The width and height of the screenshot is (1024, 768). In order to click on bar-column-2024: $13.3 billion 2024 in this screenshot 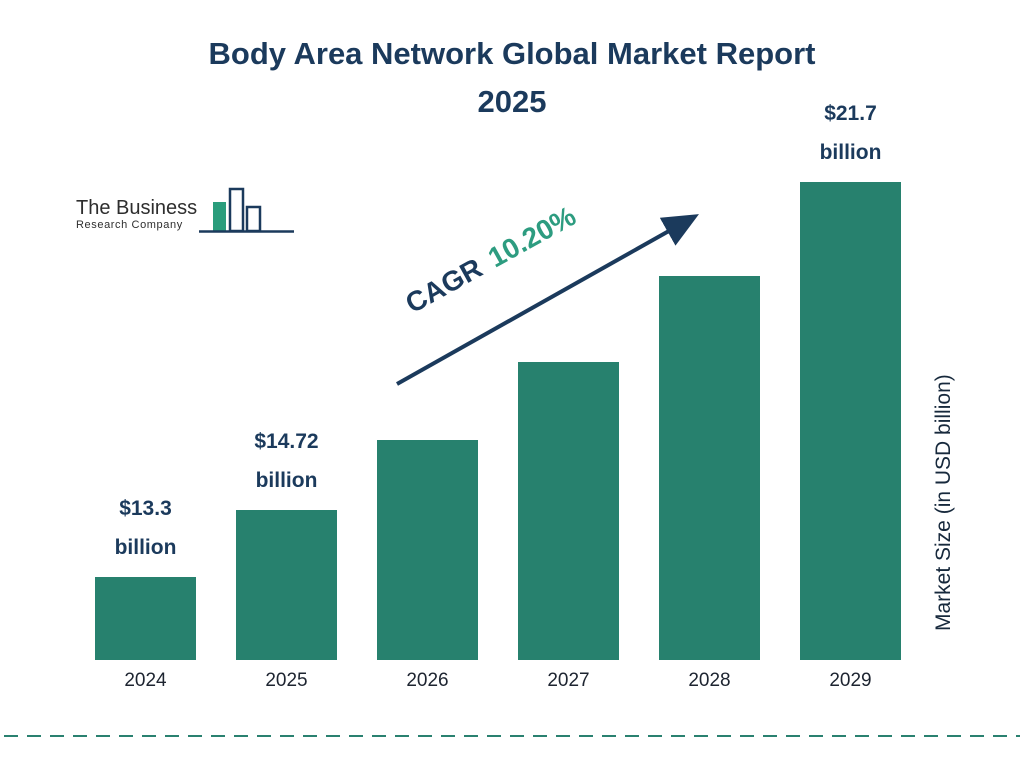, I will do `click(145, 595)`.